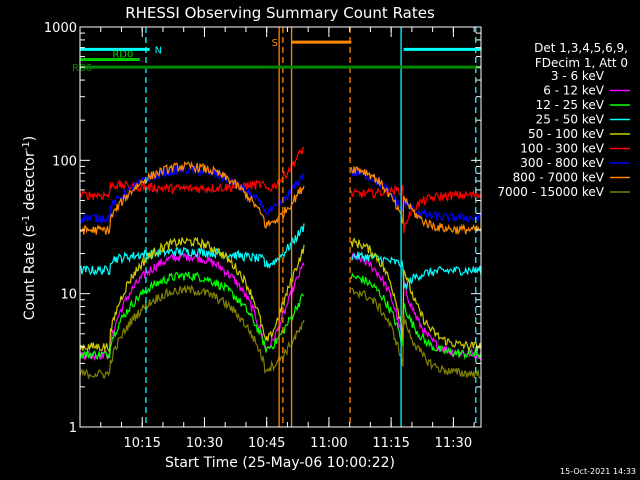  I want to click on x-tick-label: 10:30, so click(204, 443).